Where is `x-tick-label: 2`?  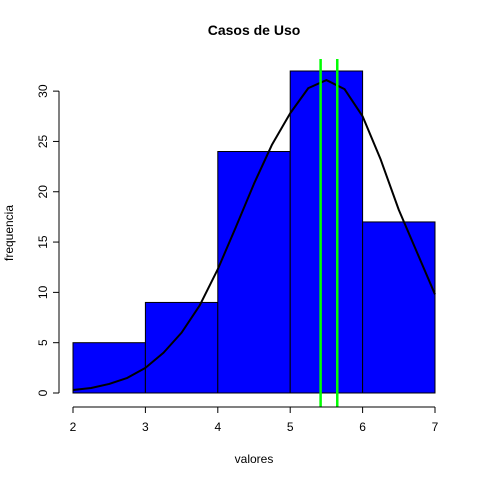 x-tick-label: 2 is located at coordinates (73, 427).